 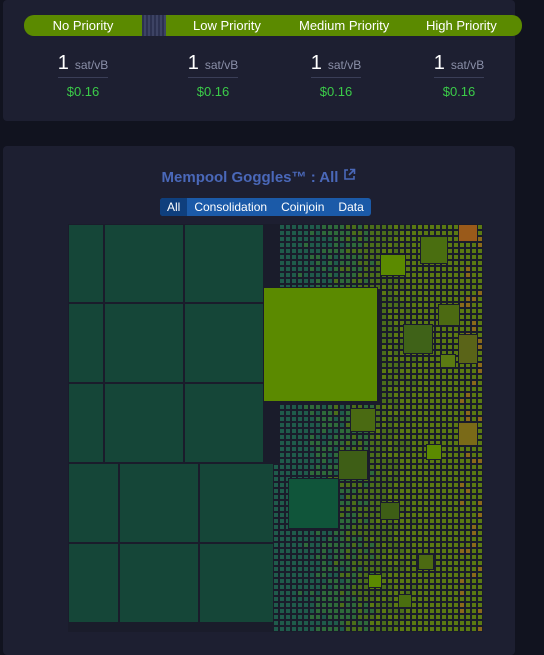 What do you see at coordinates (93, 583) in the screenshot?
I see `transaction-block` at bounding box center [93, 583].